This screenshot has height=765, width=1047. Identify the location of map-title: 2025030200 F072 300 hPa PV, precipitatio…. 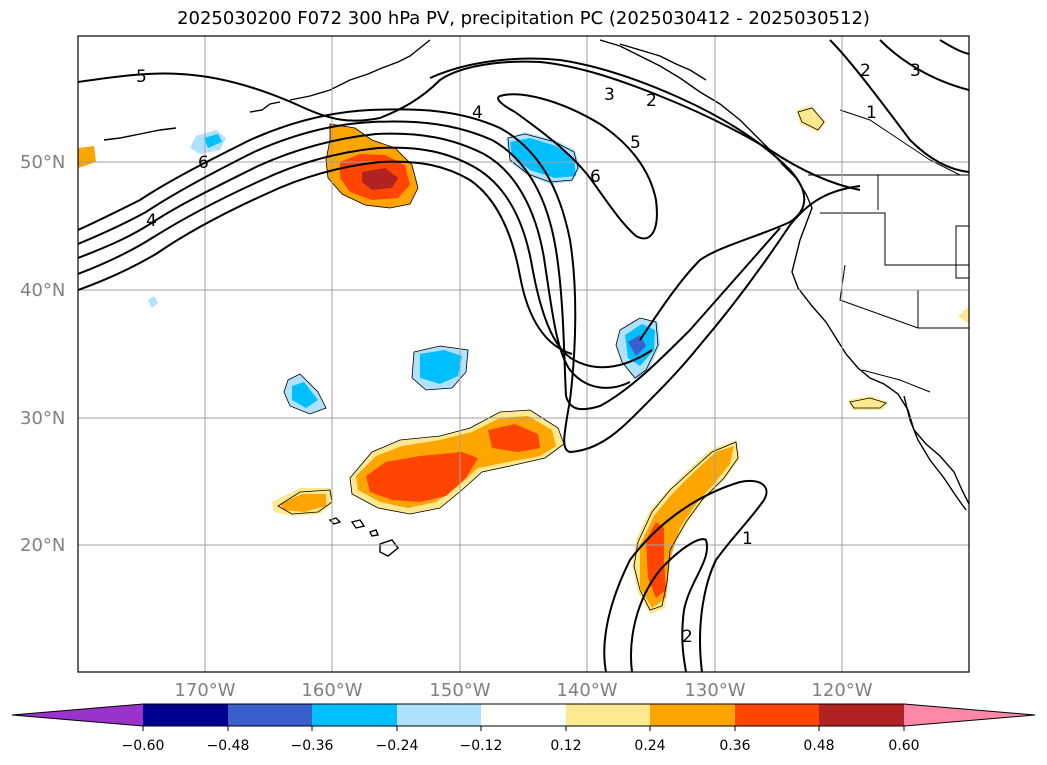
(523, 18).